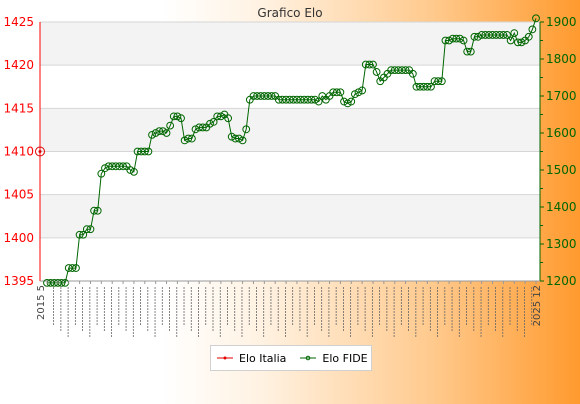 This screenshot has width=580, height=404. I want to click on x-tick-label: 2015 5, so click(41, 302).